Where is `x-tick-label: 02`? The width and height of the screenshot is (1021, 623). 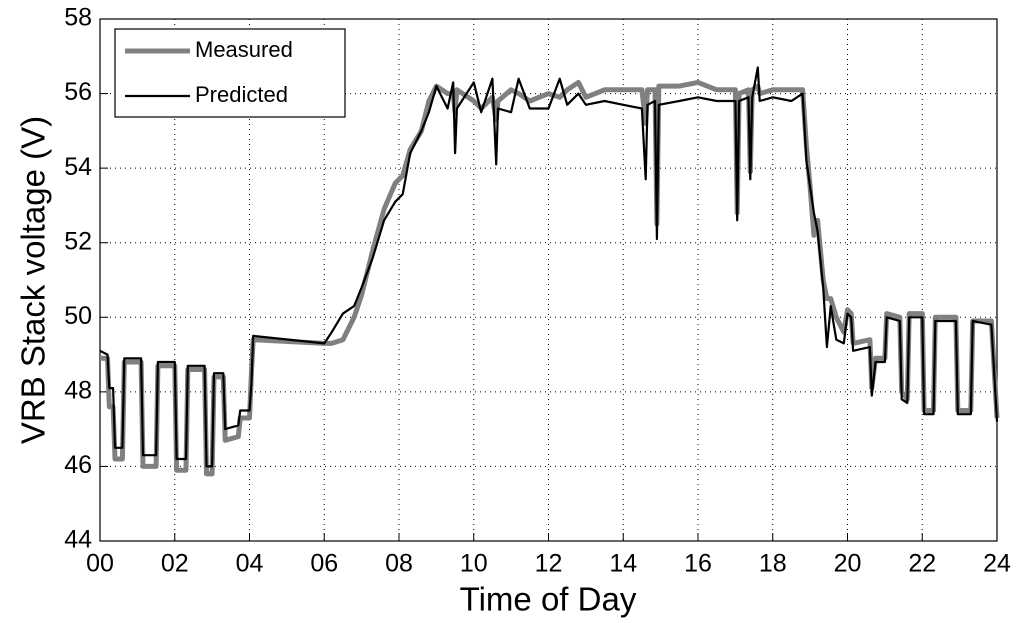 x-tick-label: 02 is located at coordinates (175, 564).